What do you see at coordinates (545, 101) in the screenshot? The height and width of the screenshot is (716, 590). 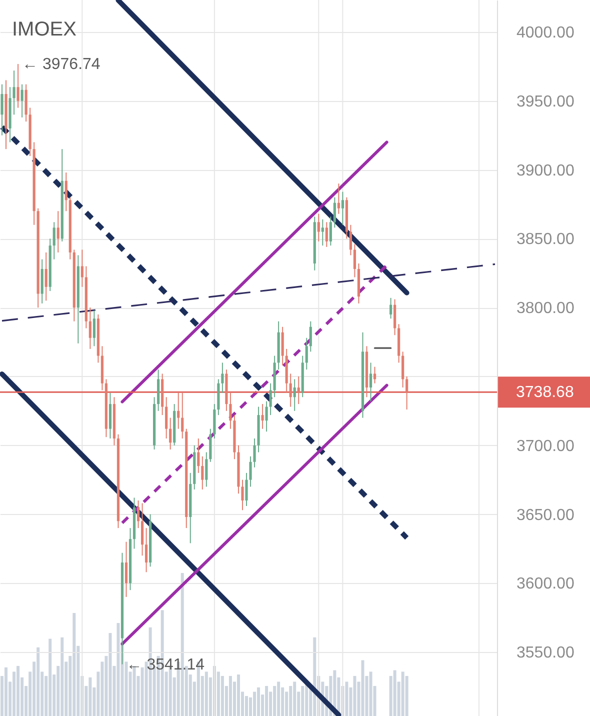 I see `y-tick-label: 3950.00` at bounding box center [545, 101].